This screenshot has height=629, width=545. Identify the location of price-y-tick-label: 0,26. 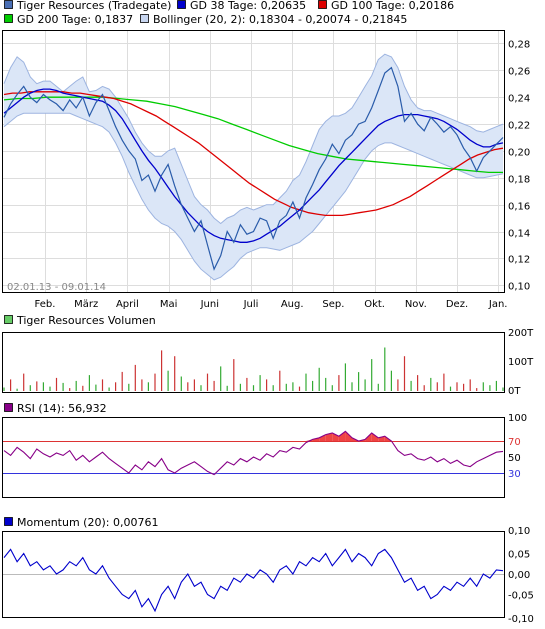
(519, 72).